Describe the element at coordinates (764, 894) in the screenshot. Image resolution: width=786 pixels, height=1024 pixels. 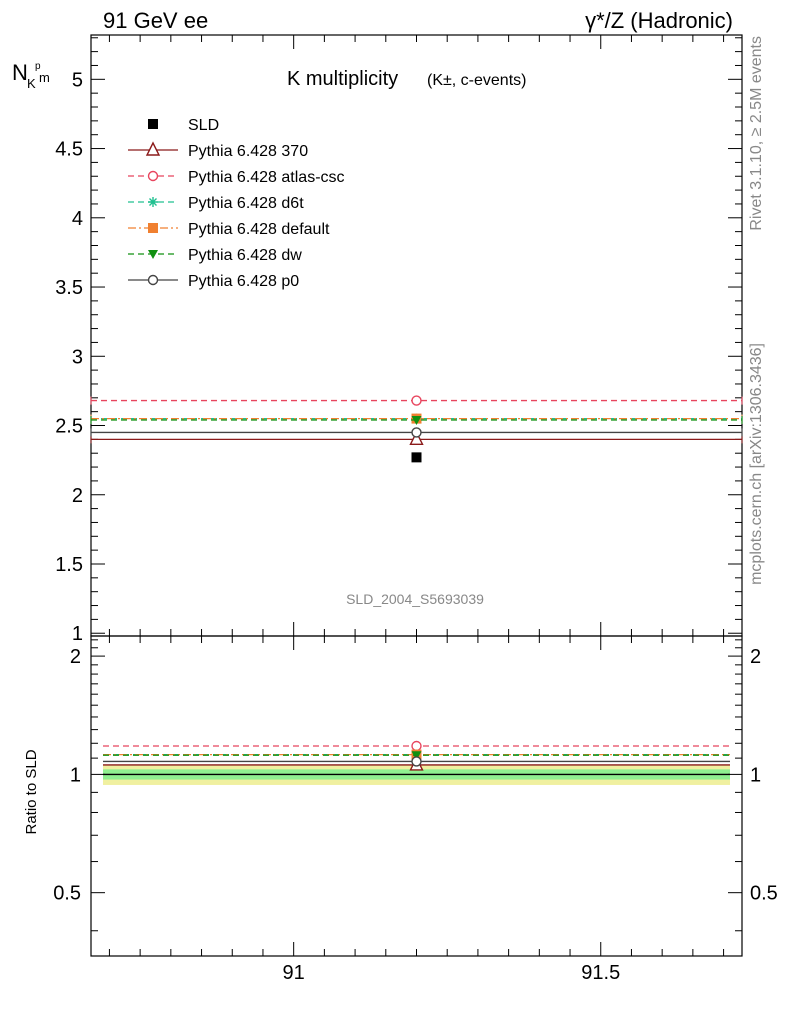
I see `ratio-ytick-label-right: 0.5` at that location.